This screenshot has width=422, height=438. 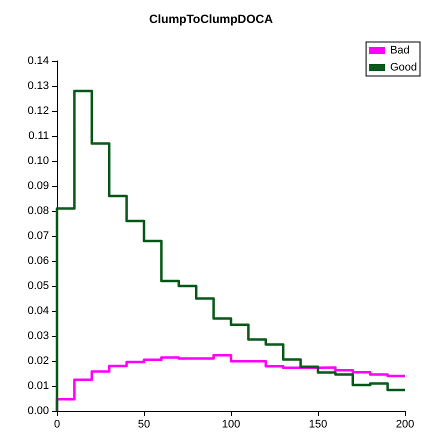 I want to click on legend-label: Good, so click(x=404, y=68).